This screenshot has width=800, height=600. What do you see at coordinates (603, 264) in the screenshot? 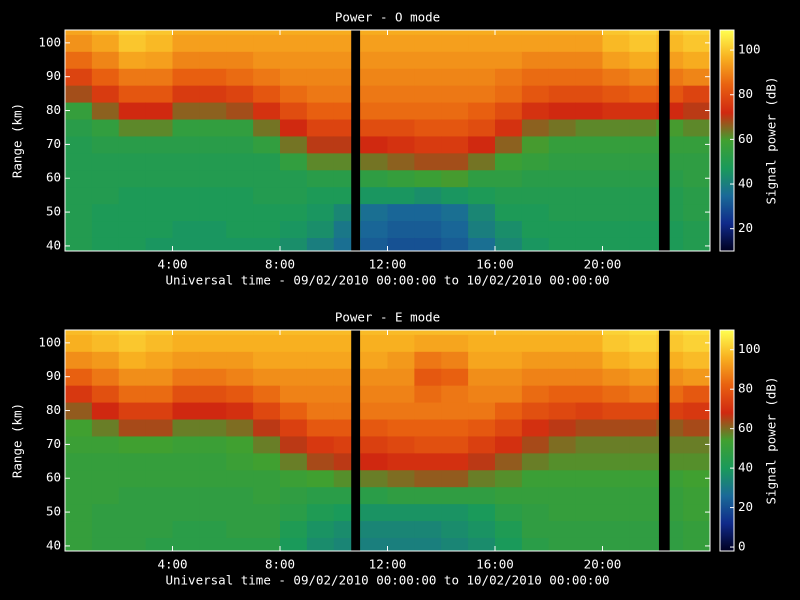
I see `x-tick-label: 20:00` at bounding box center [603, 264].